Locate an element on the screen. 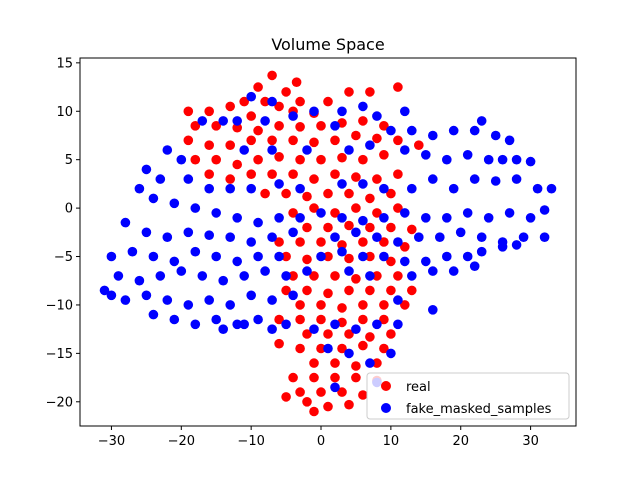  x-tick-label: −20 is located at coordinates (181, 441).